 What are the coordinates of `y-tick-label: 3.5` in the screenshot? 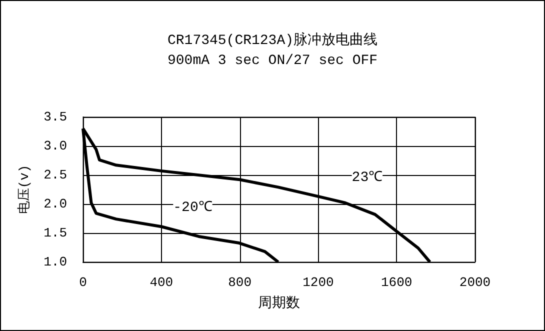 It's located at (55, 117).